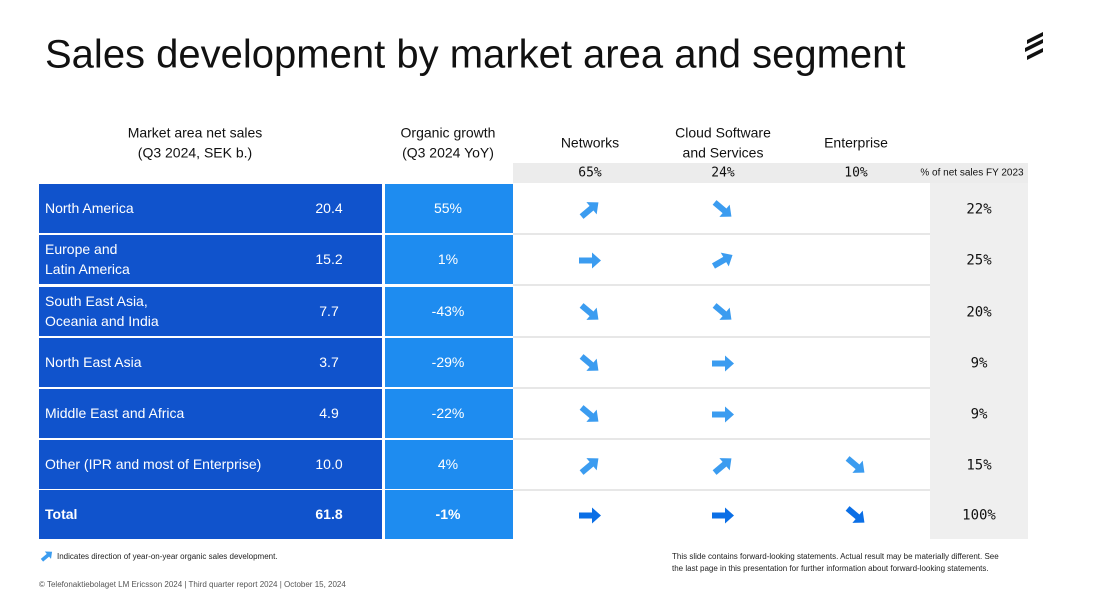 The width and height of the screenshot is (1099, 598). I want to click on net-sales: 10.0, so click(328, 464).